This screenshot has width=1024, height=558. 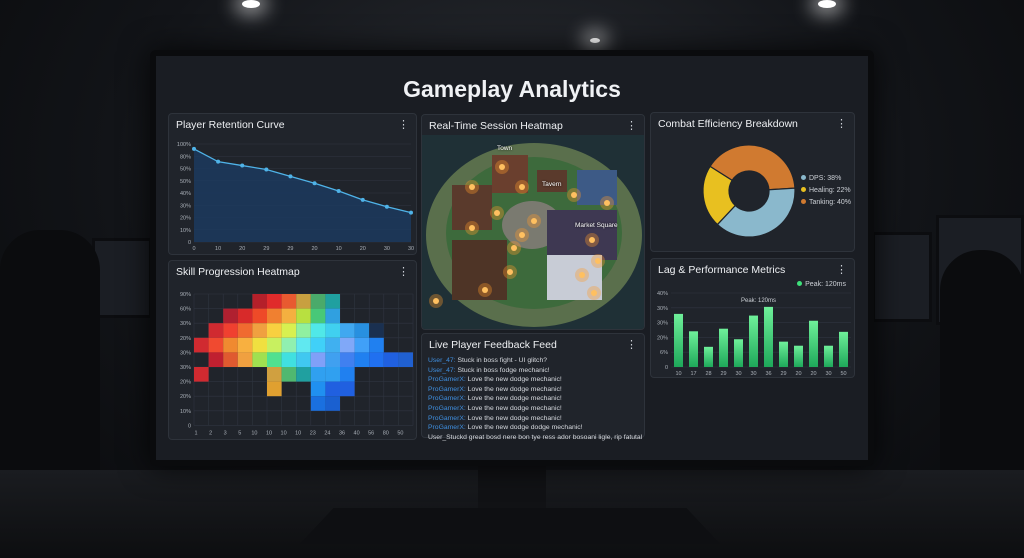 What do you see at coordinates (843, 374) in the screenshot?
I see `x-tick-label: 50` at bounding box center [843, 374].